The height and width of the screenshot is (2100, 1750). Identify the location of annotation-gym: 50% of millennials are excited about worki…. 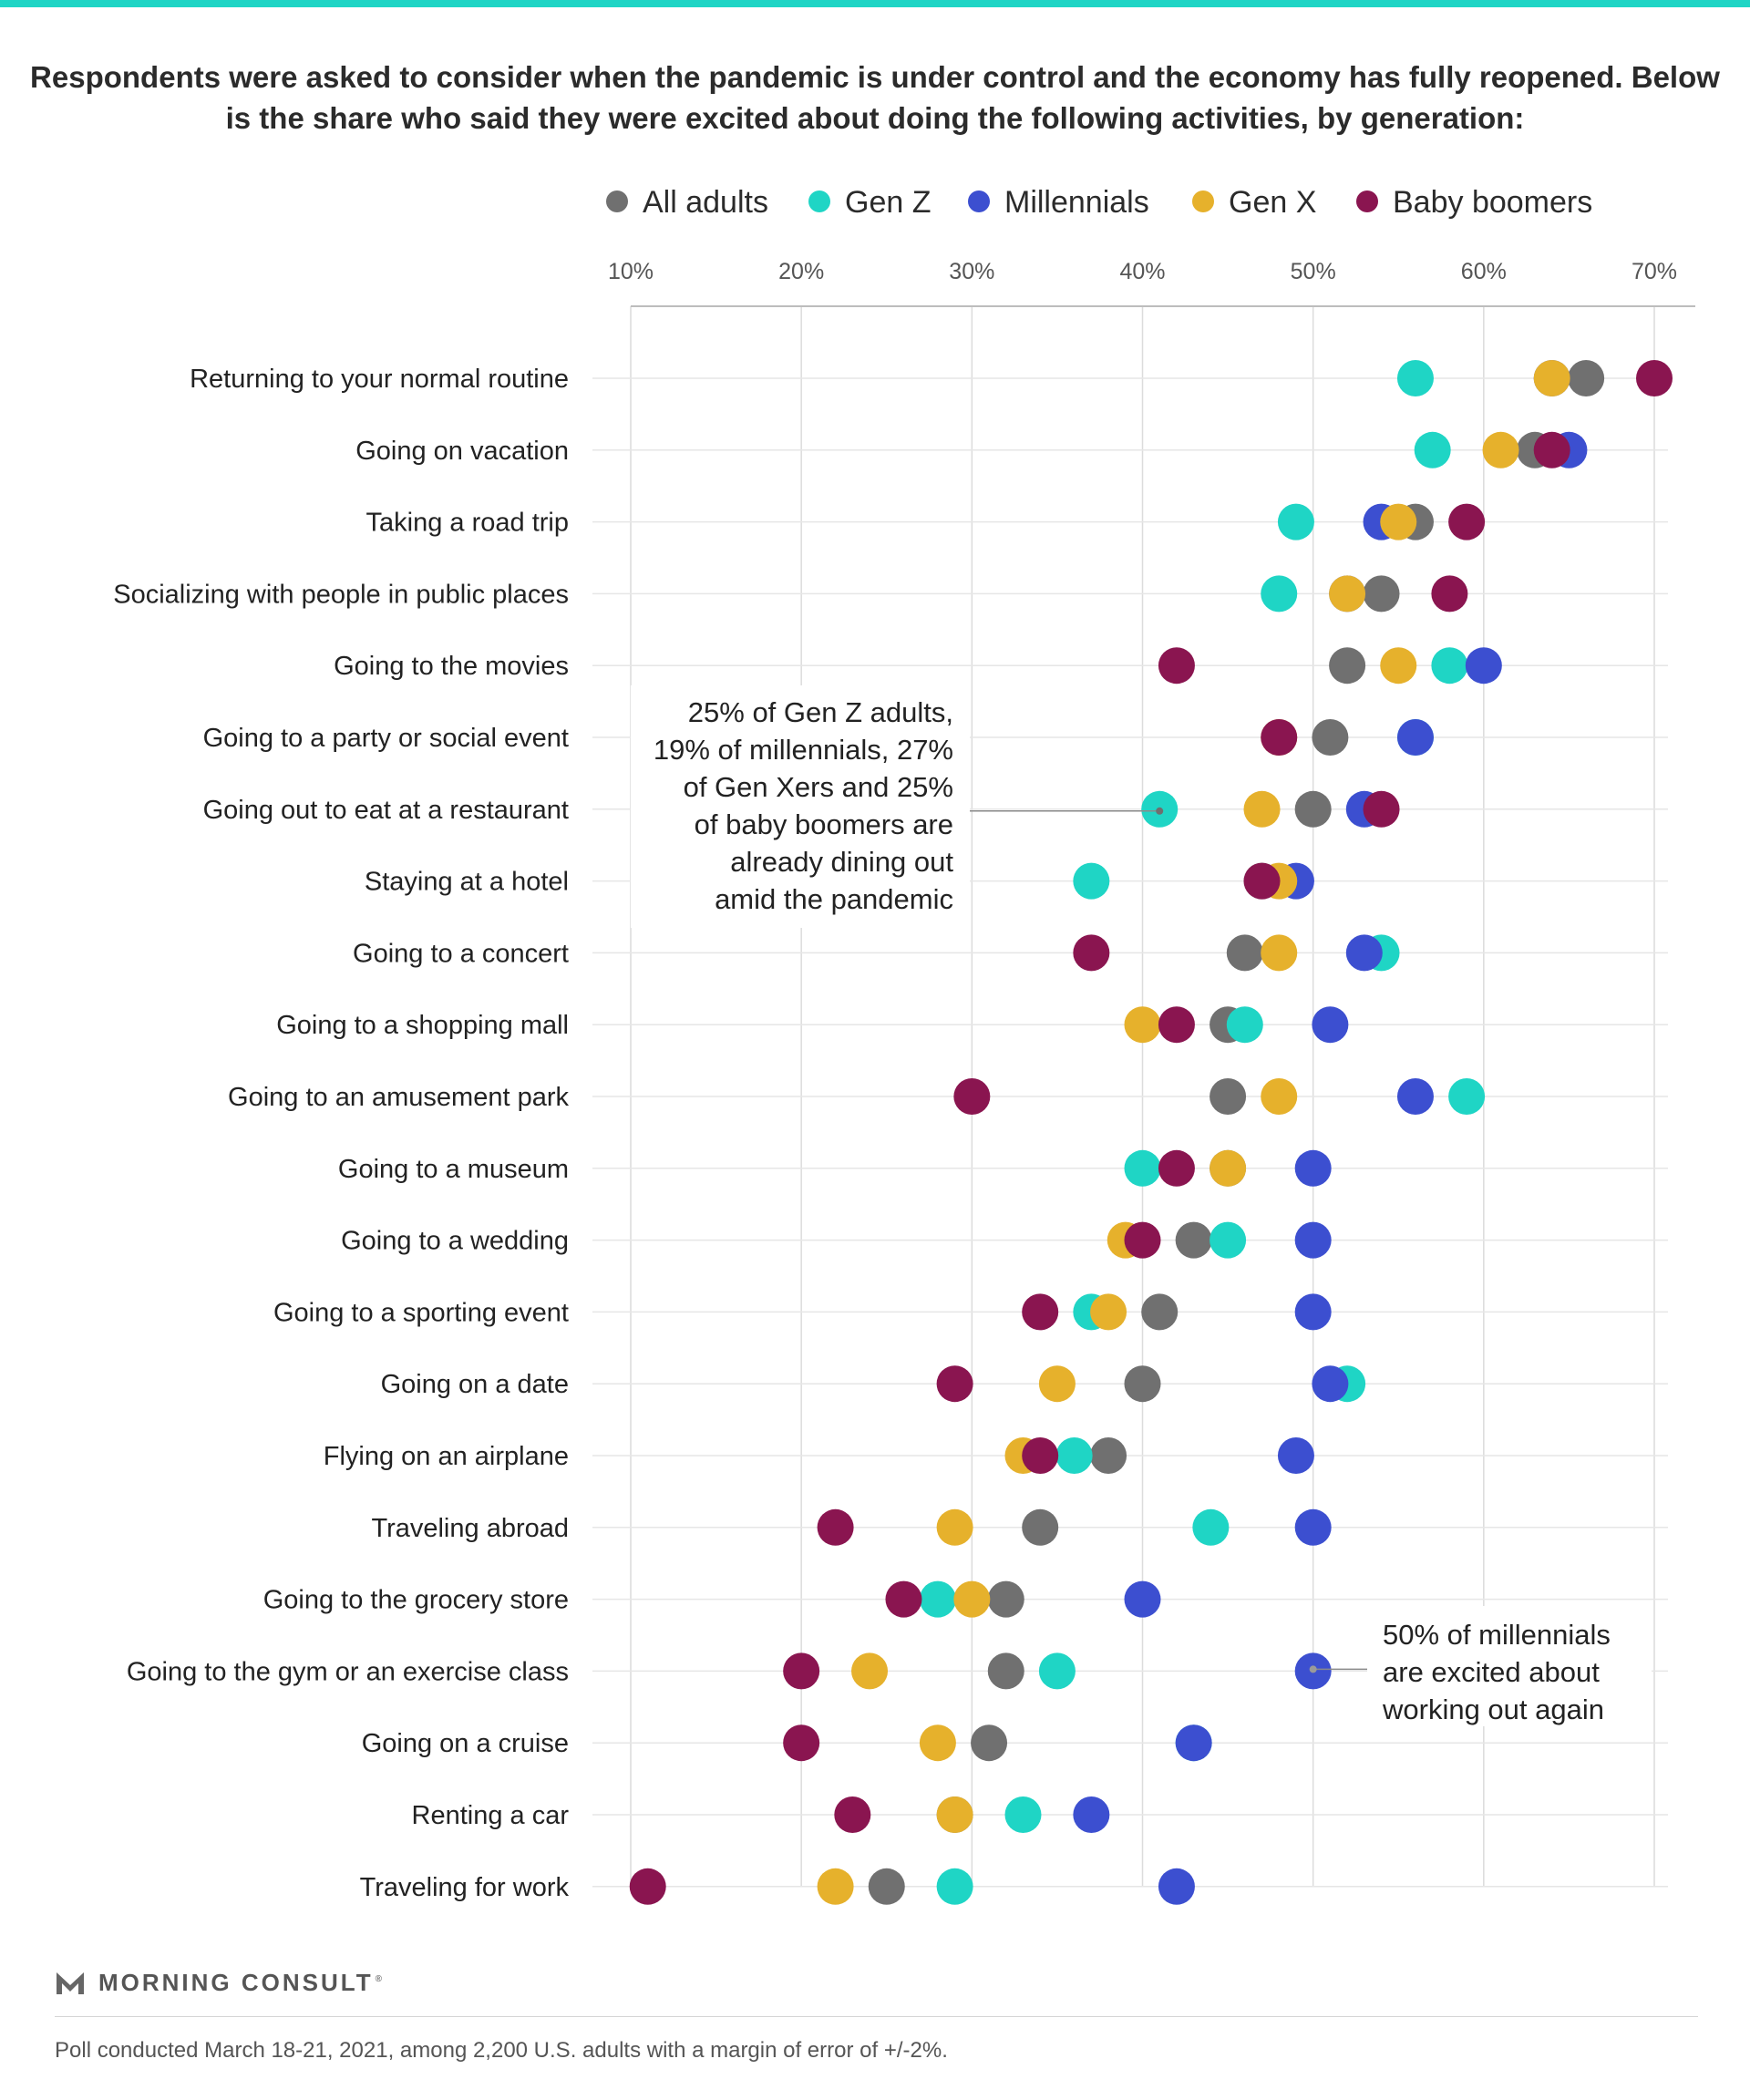
(1481, 1666).